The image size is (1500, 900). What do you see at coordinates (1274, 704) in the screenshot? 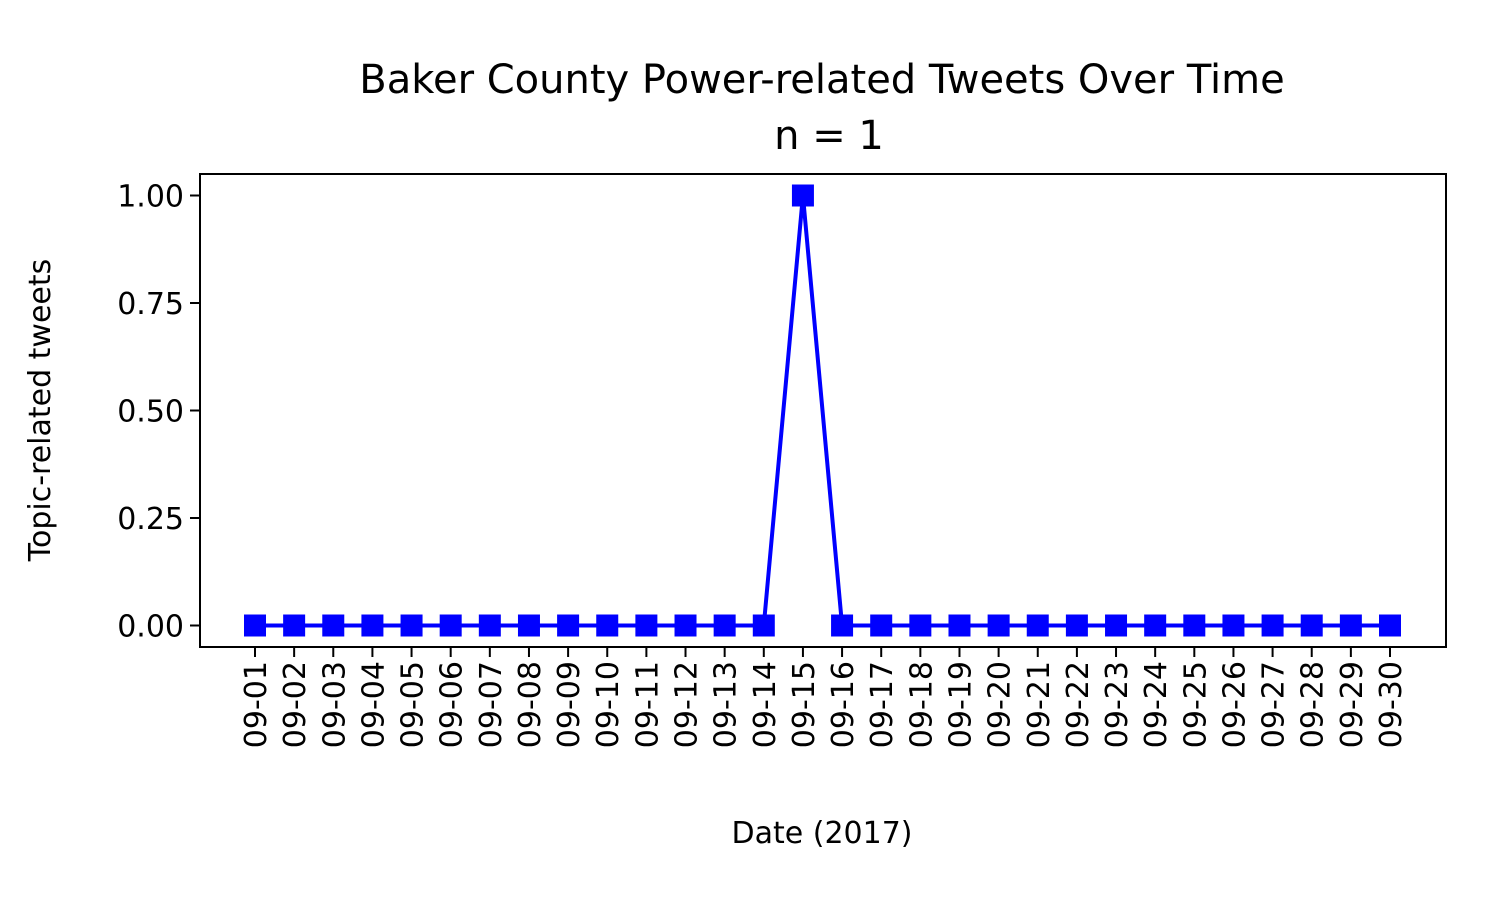
I see `x-tick-label: 09-27` at bounding box center [1274, 704].